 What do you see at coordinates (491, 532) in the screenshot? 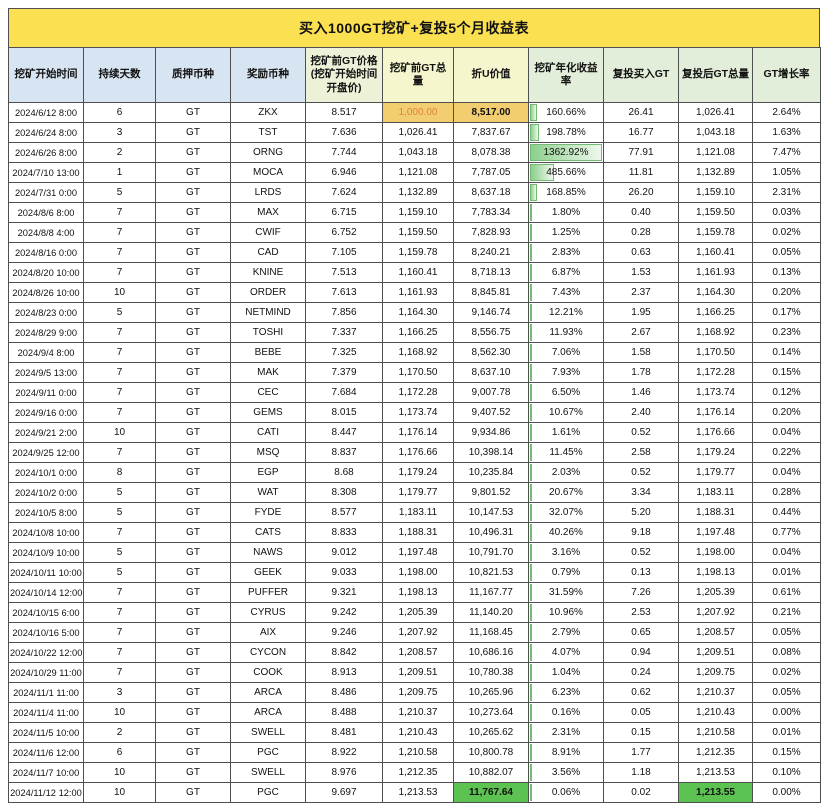
I see `cell-u_value: 10,496.31` at bounding box center [491, 532].